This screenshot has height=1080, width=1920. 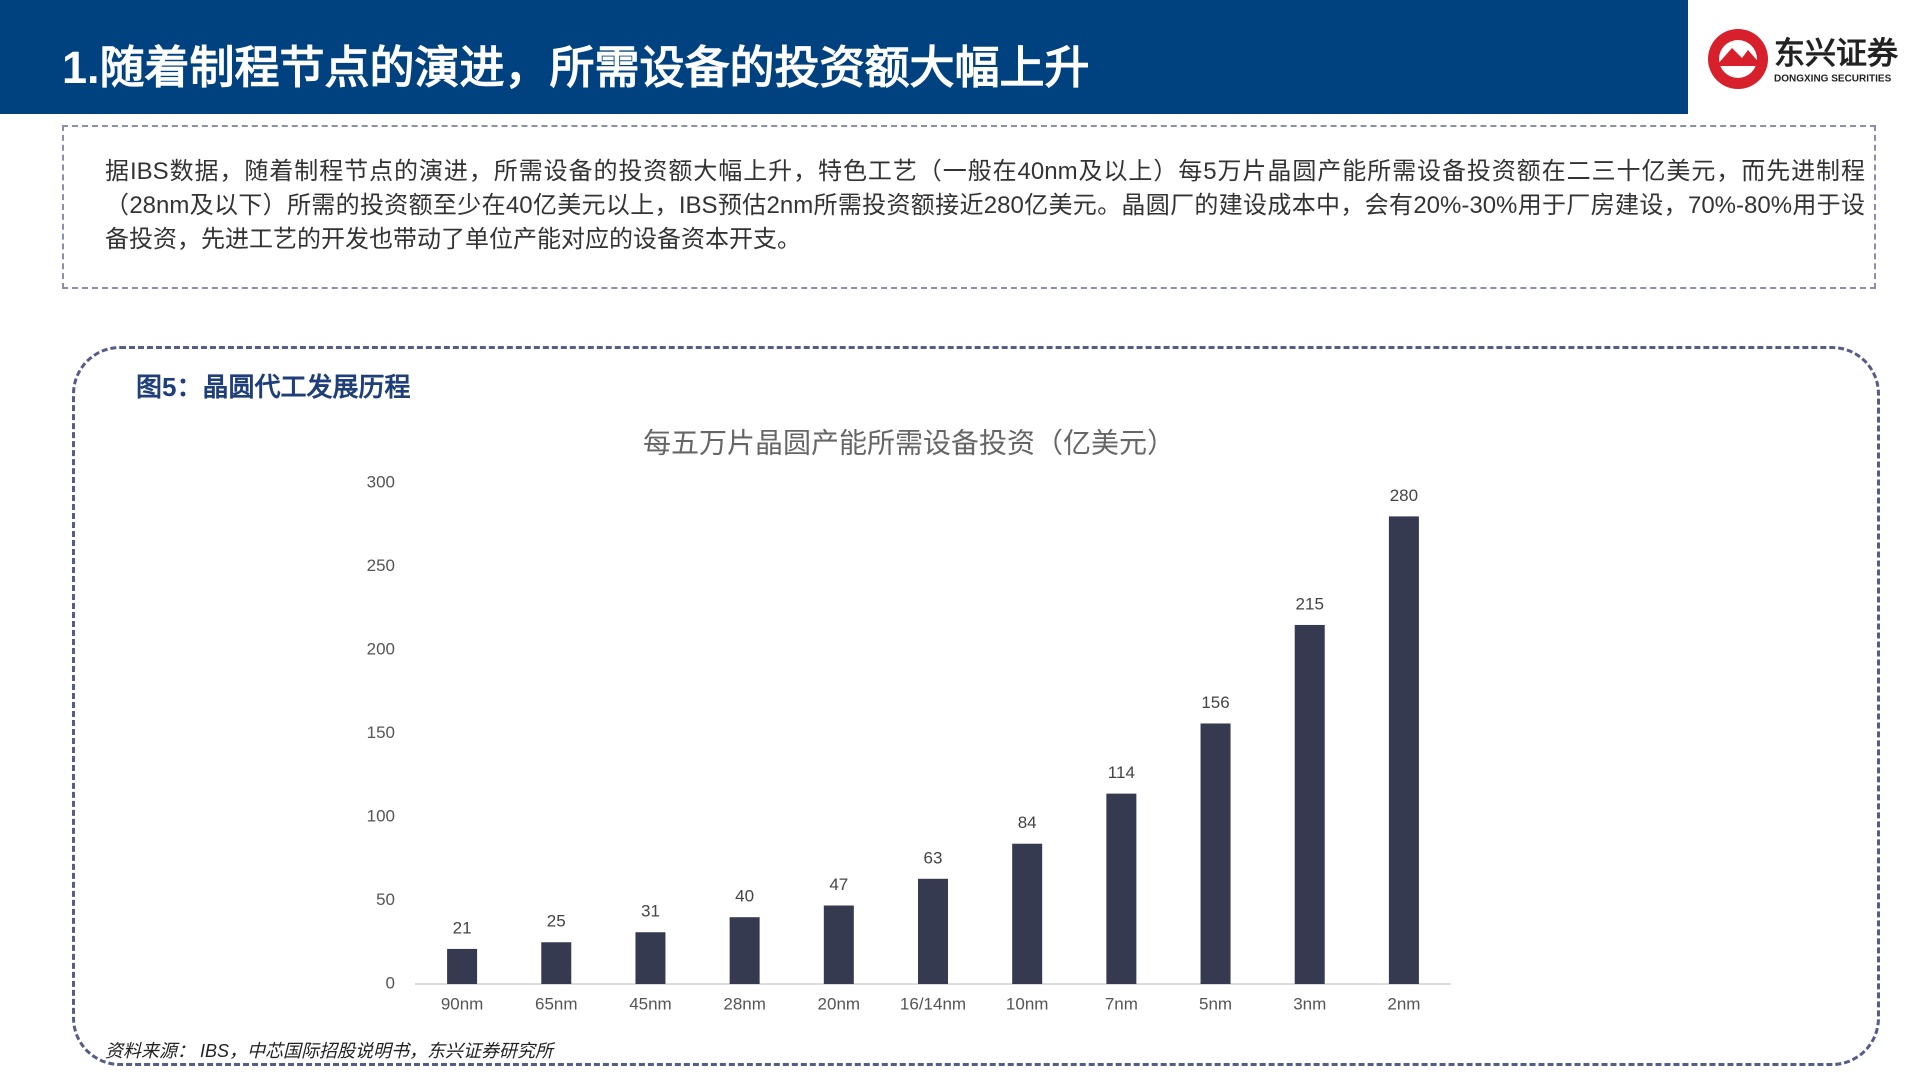 I want to click on y-tick-label: 0, so click(x=390, y=982).